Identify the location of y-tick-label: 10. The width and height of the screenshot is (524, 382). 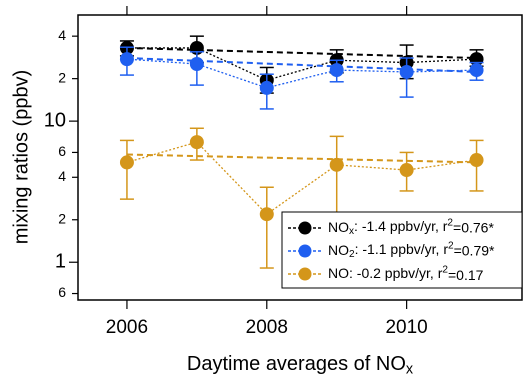
(55, 120).